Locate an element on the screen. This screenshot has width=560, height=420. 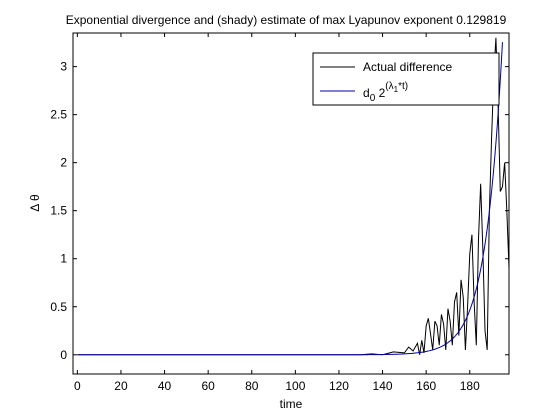
y-tick-label: 0.5 is located at coordinates (58, 307).